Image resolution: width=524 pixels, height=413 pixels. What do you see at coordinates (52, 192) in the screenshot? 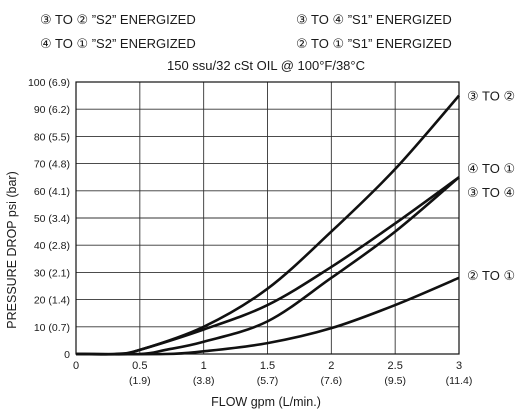
I see `y-tick-label: 60 (4.1)` at bounding box center [52, 192].